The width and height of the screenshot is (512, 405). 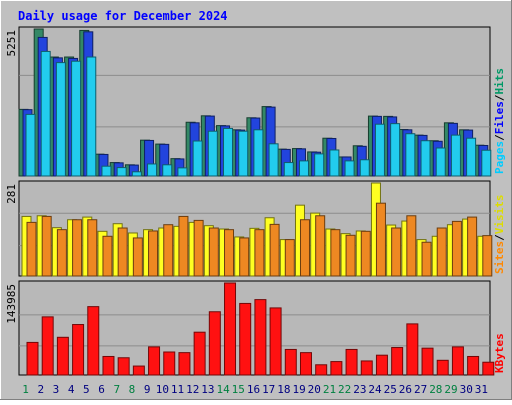 I want to click on axis-label-hits-files-pages: Pages/Files/Hits, so click(x=499, y=121).